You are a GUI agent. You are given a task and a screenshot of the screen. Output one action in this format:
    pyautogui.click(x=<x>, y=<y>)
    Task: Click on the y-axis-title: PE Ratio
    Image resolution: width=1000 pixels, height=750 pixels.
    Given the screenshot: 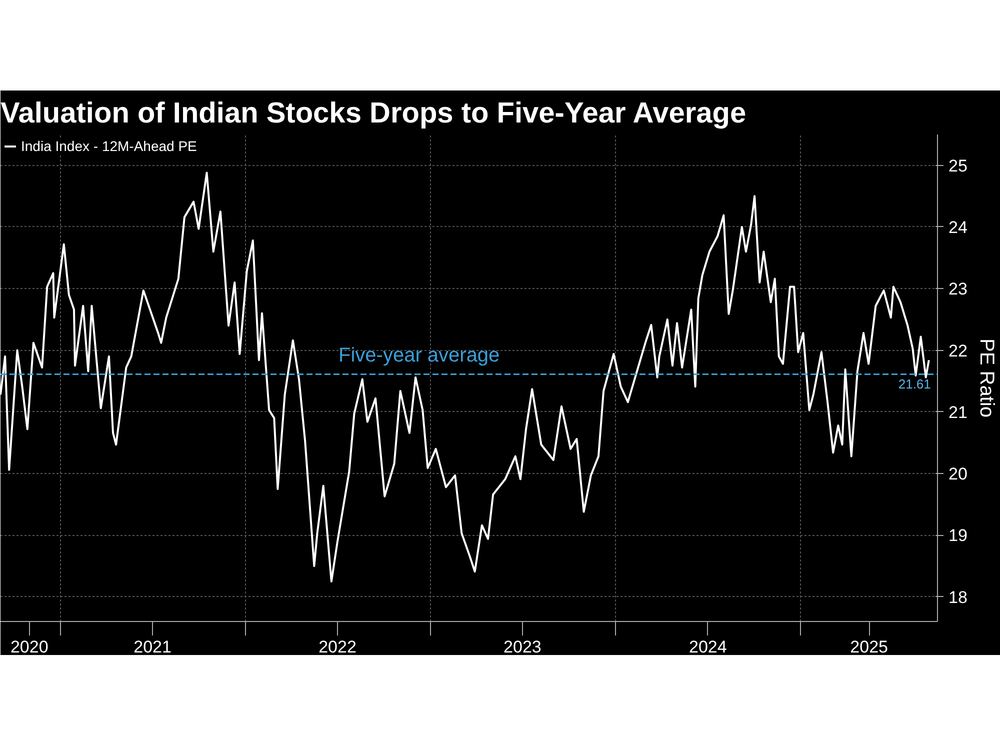 What is the action you would take?
    pyautogui.click(x=986, y=378)
    